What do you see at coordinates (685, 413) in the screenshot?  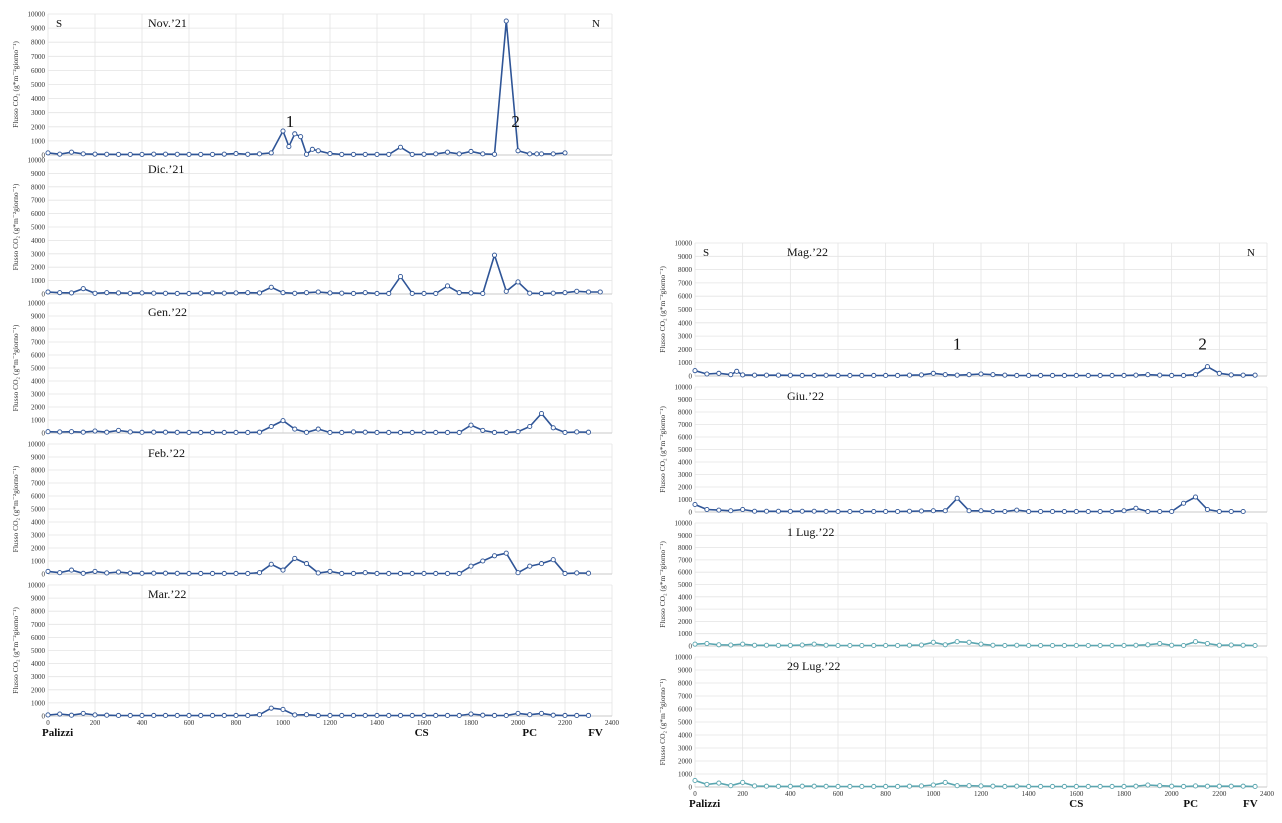 I see `y-tick-label: 8000` at bounding box center [685, 413].